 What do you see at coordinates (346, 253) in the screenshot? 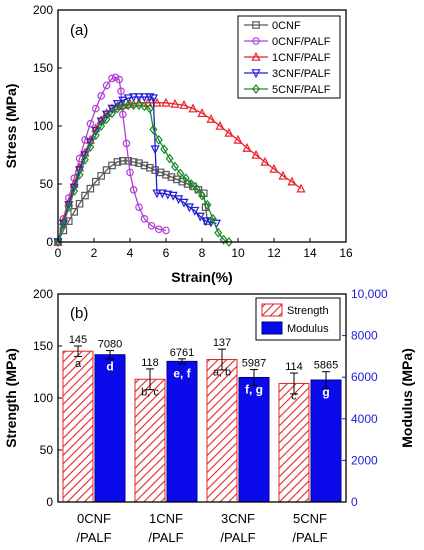
I see `x-tick-label-a: 16` at bounding box center [346, 253].